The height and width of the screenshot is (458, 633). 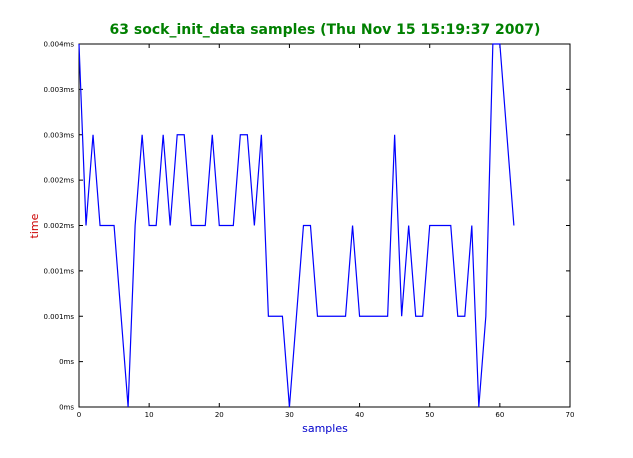 What do you see at coordinates (219, 415) in the screenshot?
I see `x-tick-label: 20` at bounding box center [219, 415].